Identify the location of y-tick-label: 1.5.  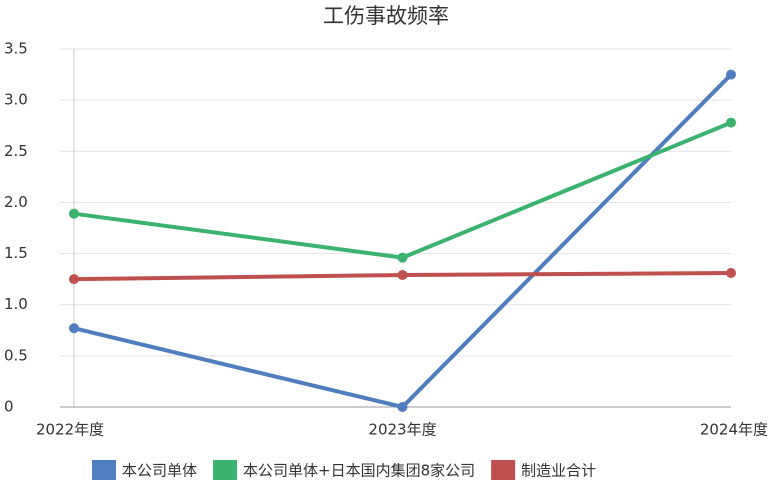
(16, 253).